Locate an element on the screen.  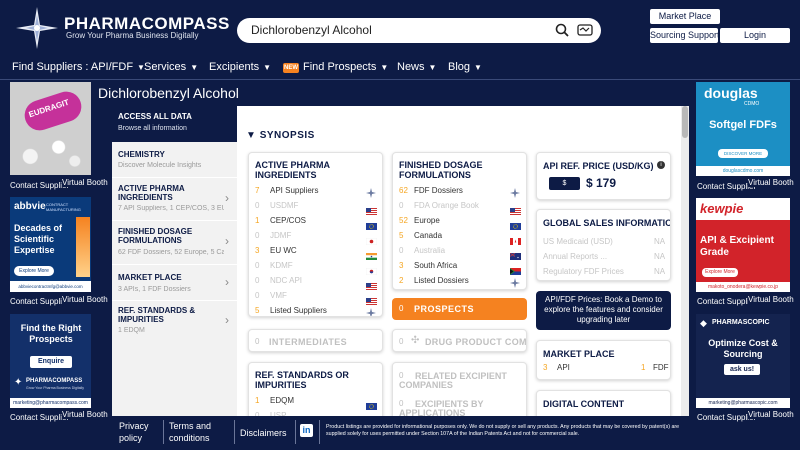
api-label: Listed Suppliers is located at coordinates (298, 310).